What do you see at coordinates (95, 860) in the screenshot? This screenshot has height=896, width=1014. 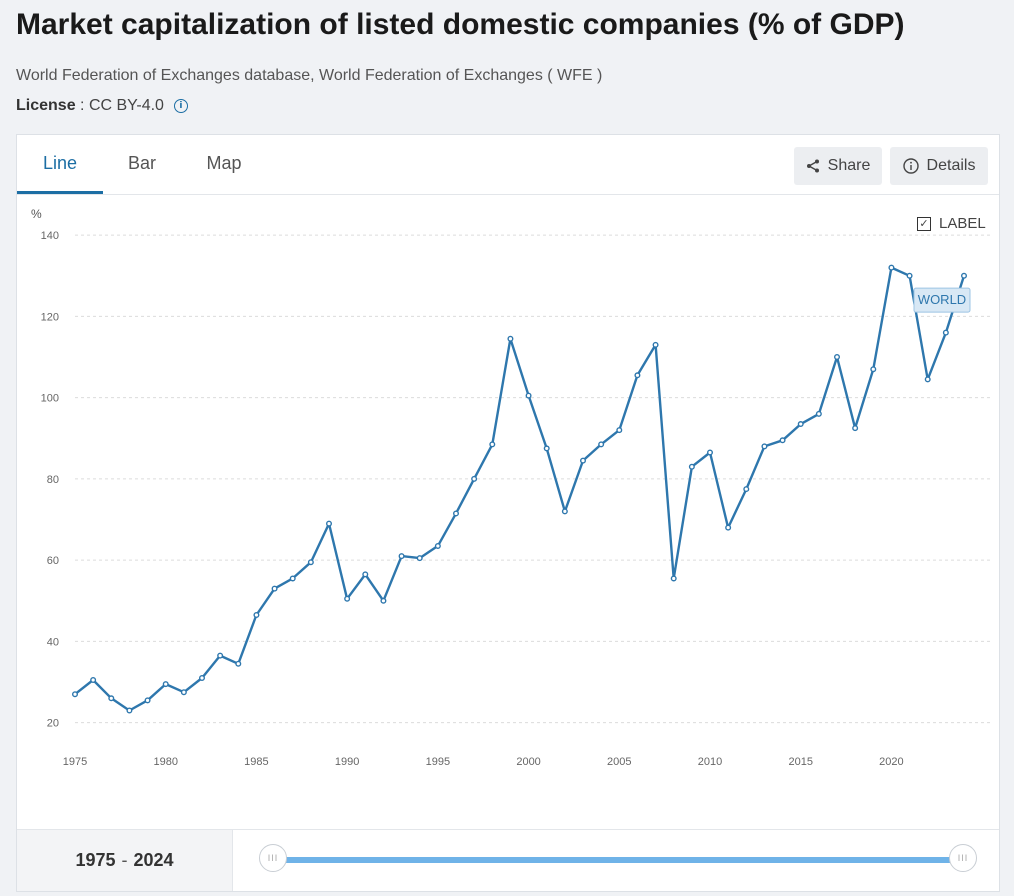 I see `range-start: 1975` at bounding box center [95, 860].